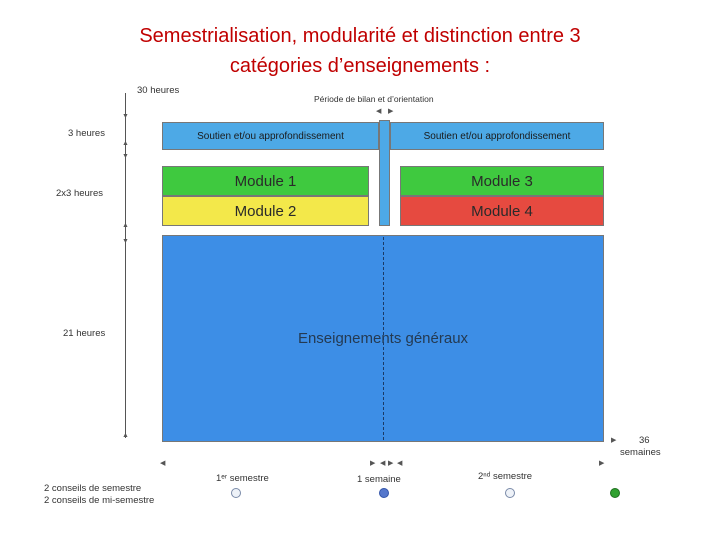  What do you see at coordinates (383, 463) in the screenshot?
I see `timeline-week-left-icon: ◀` at bounding box center [383, 463].